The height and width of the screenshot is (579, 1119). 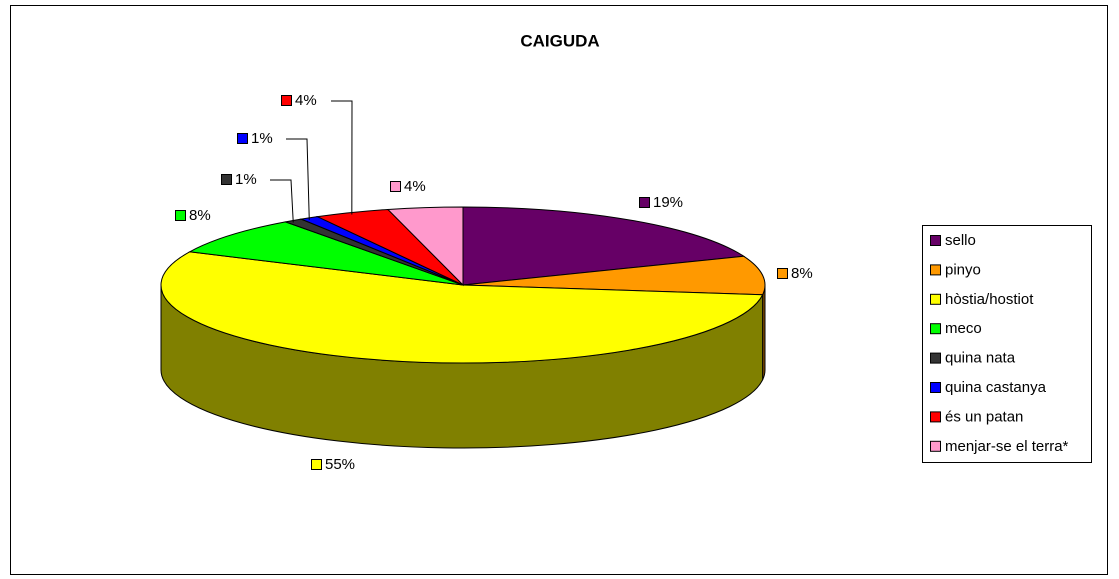 I want to click on legend-box, so click(x=1007, y=344).